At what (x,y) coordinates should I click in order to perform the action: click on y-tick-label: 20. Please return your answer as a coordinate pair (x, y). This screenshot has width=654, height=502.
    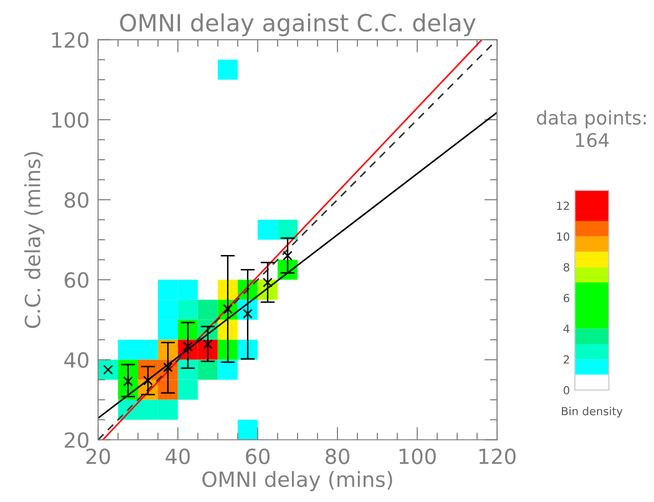
    Looking at the image, I should click on (76, 440).